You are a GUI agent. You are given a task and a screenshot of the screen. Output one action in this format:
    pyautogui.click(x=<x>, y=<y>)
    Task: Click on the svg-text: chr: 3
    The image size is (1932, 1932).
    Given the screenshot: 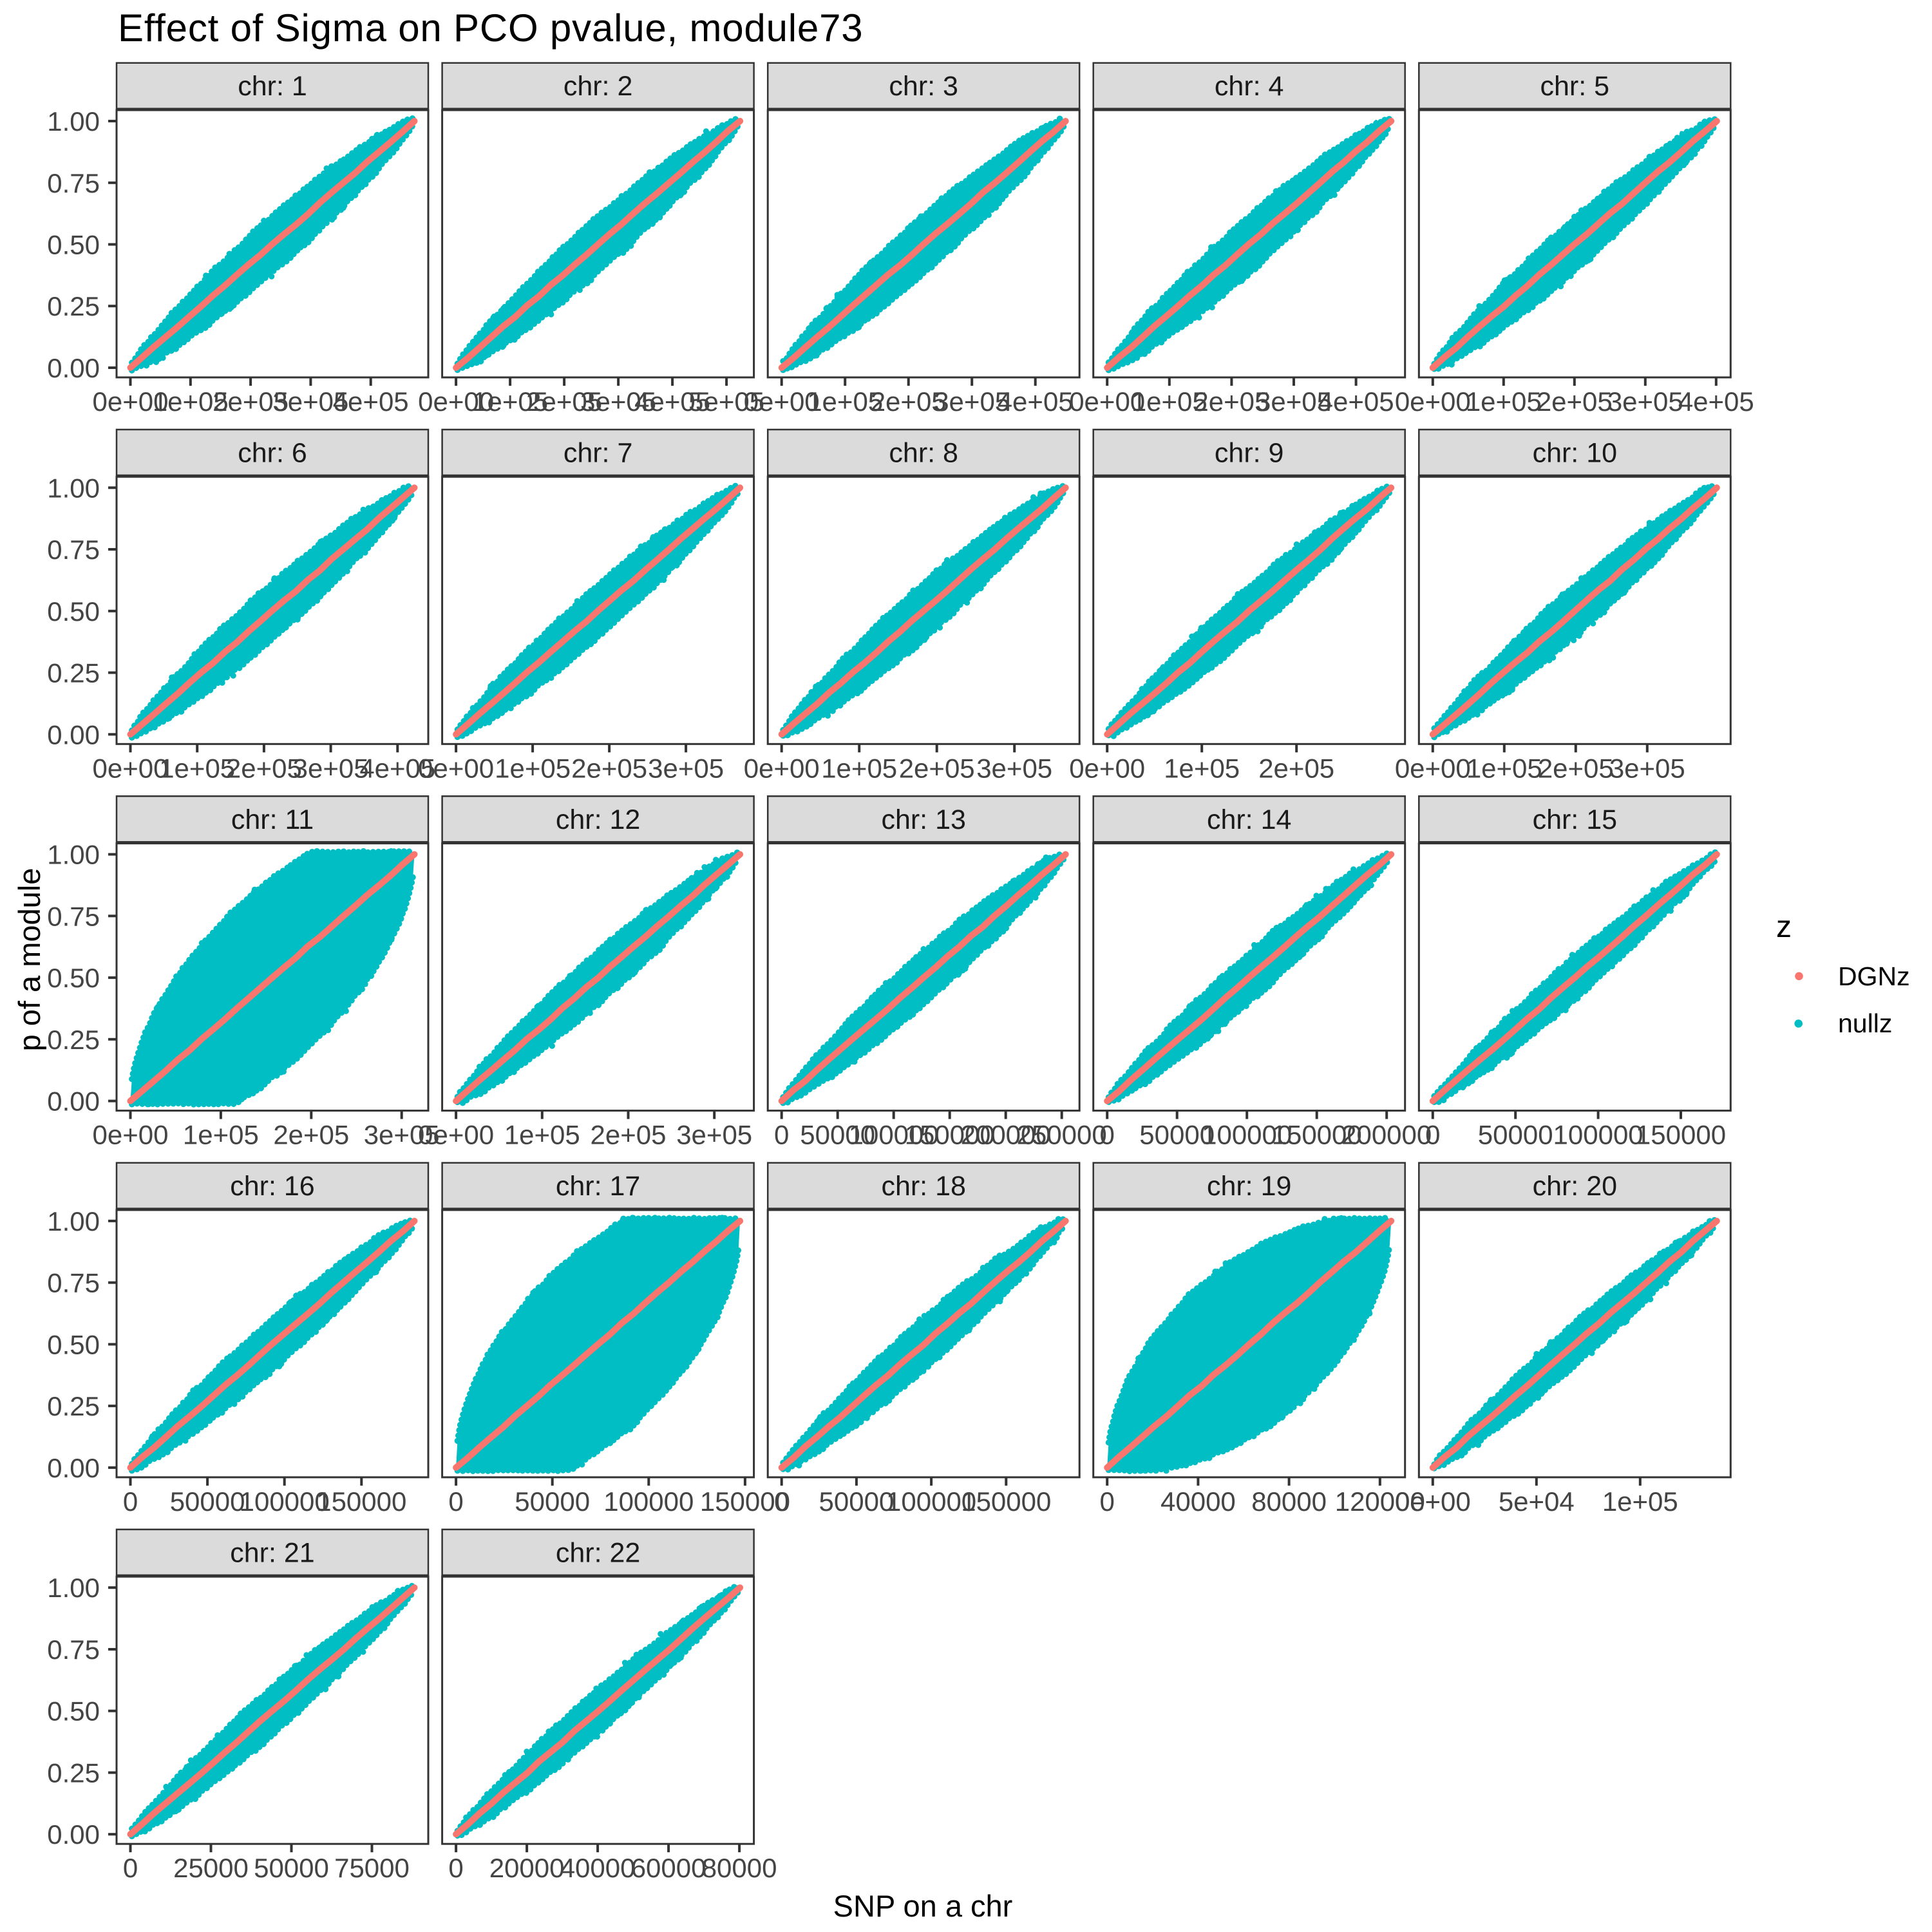 What is the action you would take?
    pyautogui.click(x=923, y=87)
    